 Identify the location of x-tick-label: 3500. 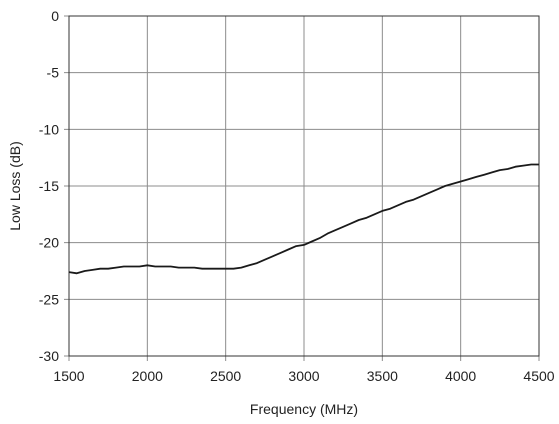
(382, 376).